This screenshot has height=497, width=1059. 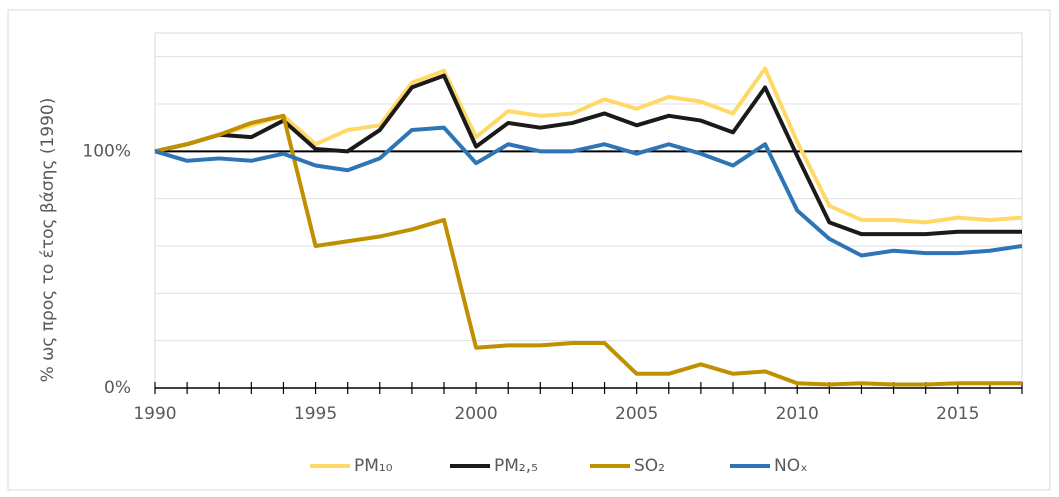 What do you see at coordinates (373, 466) in the screenshot?
I see `legend-label: PM₁₀` at bounding box center [373, 466].